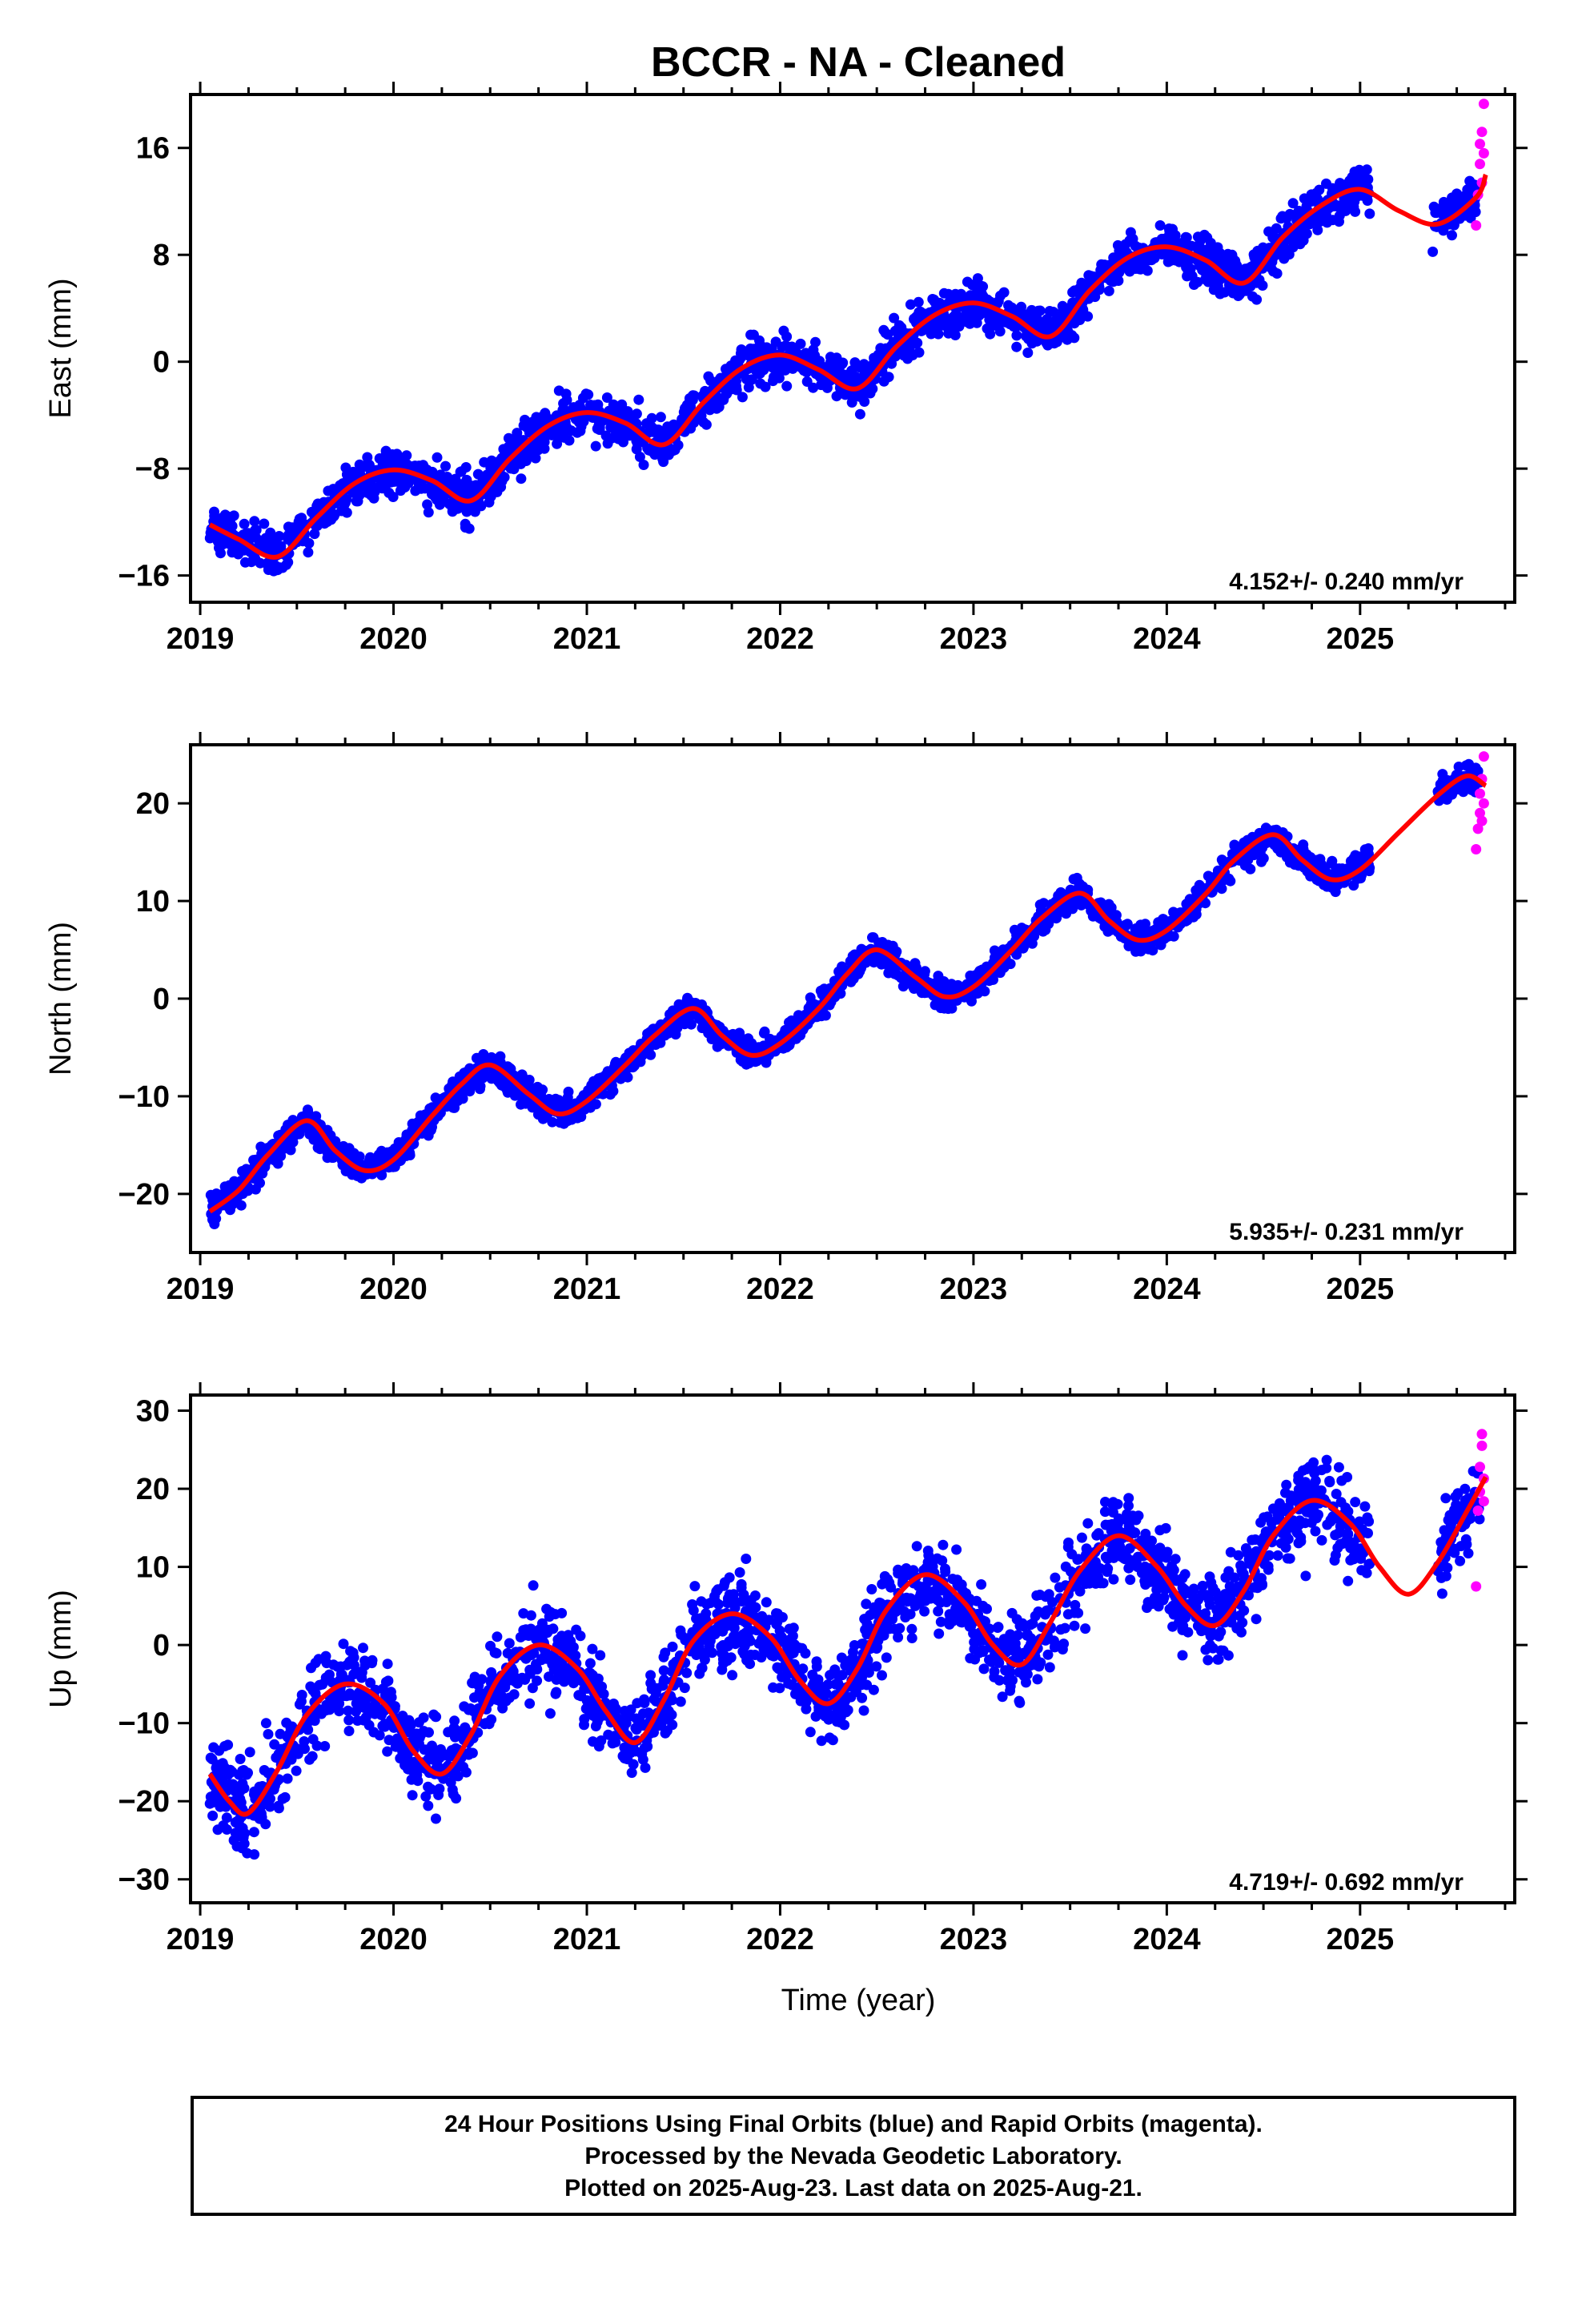 The width and height of the screenshot is (1582, 2324). I want to click on y-tick-label: 8, so click(161, 255).